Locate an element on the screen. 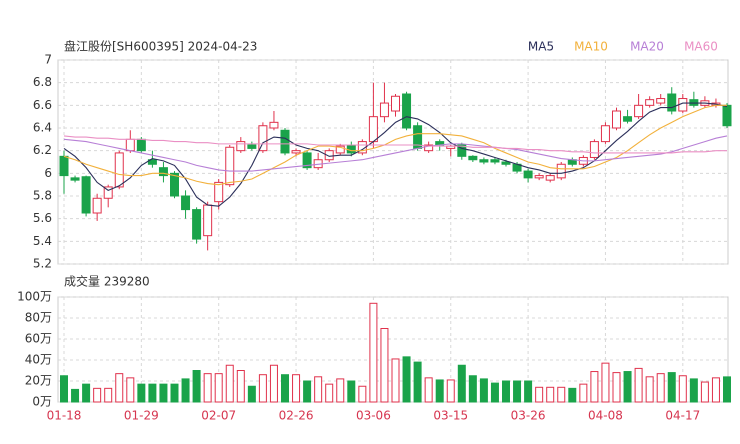 Image resolution: width=740 pixels, height=444 pixels. y-tick-label: 6.8 is located at coordinates (42, 82).